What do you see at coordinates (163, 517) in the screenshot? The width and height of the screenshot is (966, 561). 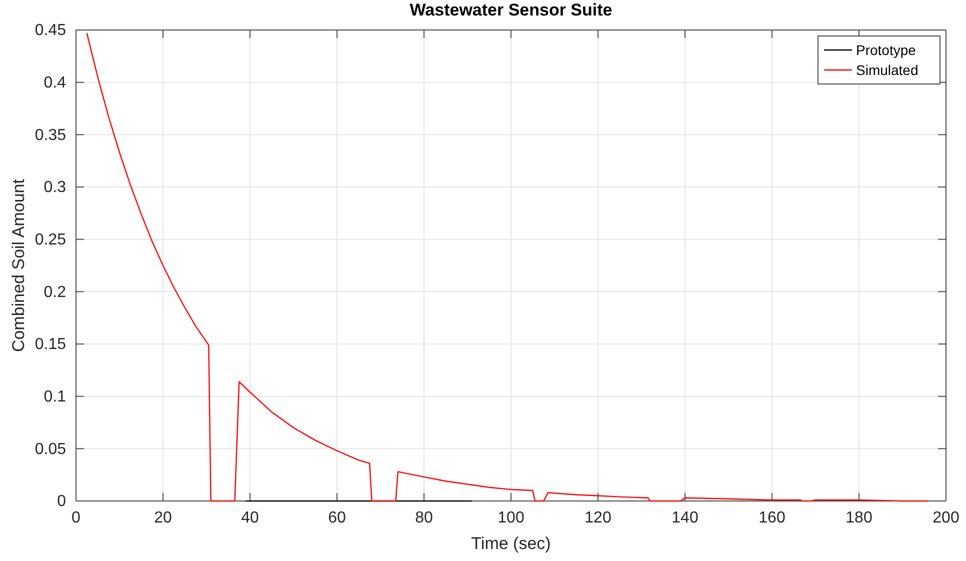 I see `x-tick-label: 20` at bounding box center [163, 517].